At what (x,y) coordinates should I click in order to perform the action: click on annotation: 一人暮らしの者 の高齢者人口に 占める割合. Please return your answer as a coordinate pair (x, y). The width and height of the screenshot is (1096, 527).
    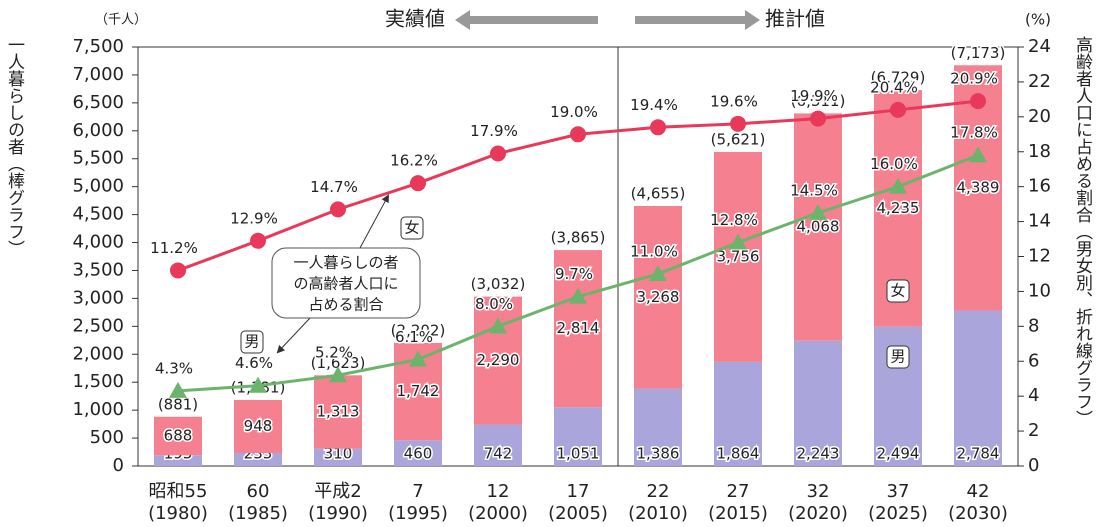
    Looking at the image, I should click on (346, 274).